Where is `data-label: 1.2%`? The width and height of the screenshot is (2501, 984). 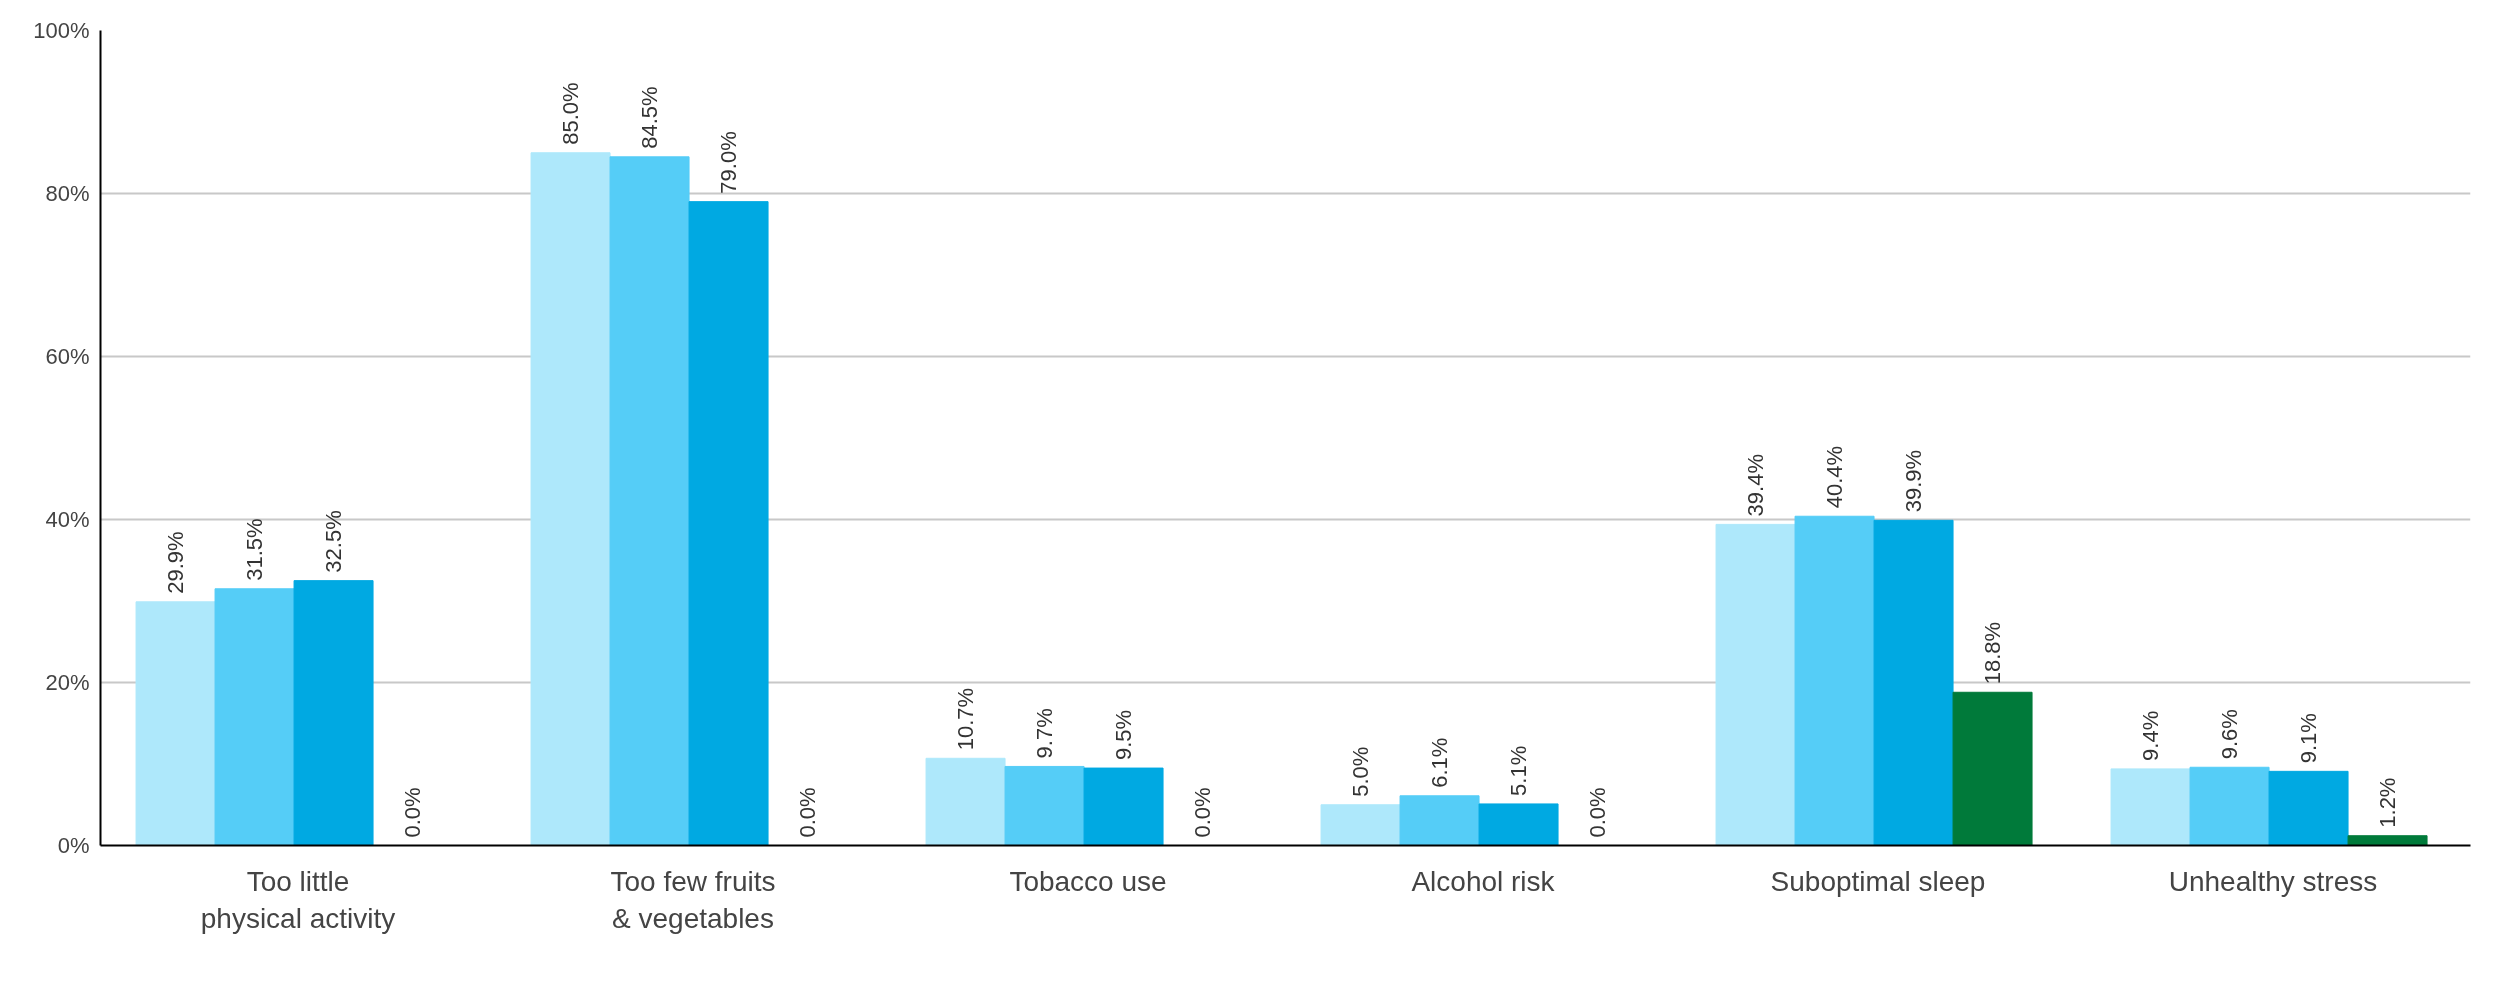
data-label: 1.2% is located at coordinates (2388, 802).